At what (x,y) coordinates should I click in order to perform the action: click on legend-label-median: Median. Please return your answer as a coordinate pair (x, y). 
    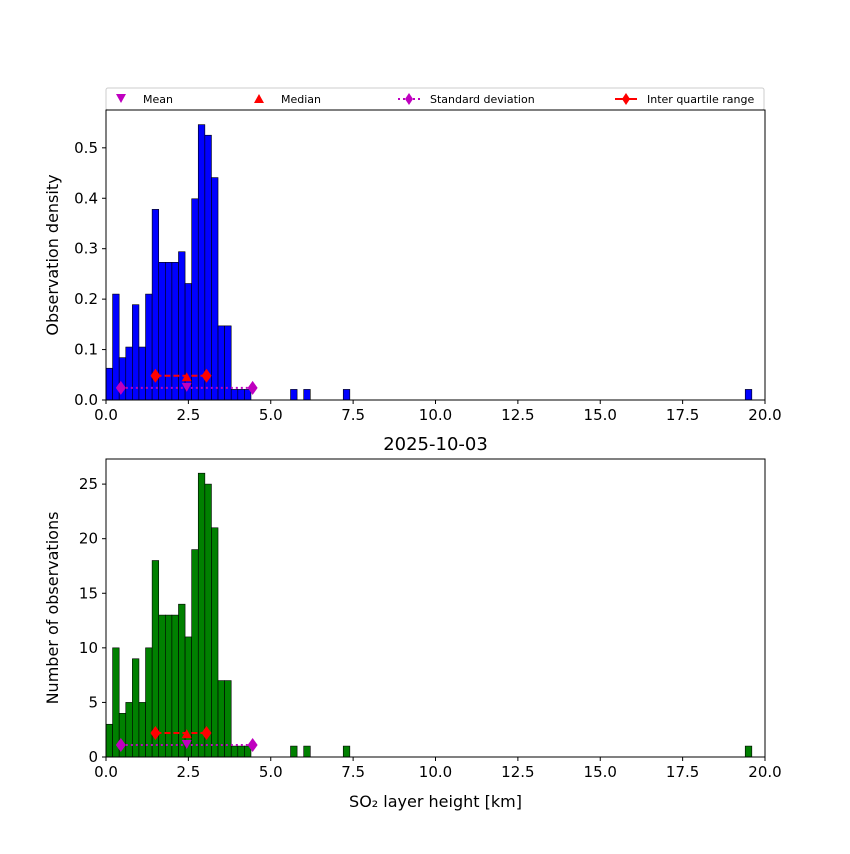
    Looking at the image, I should click on (301, 99).